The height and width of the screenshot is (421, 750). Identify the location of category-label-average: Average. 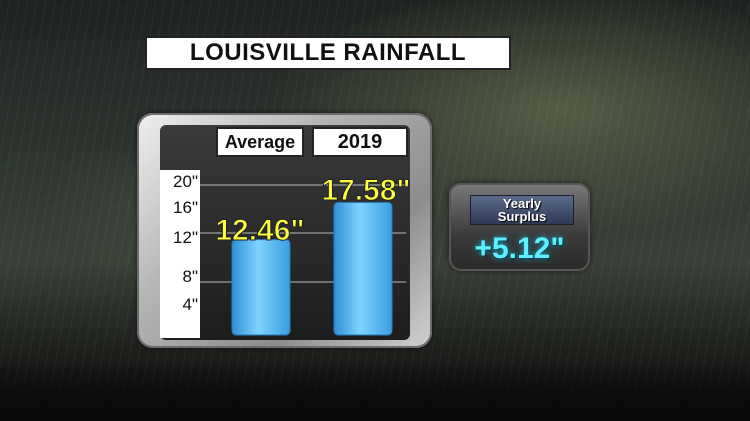
(260, 142).